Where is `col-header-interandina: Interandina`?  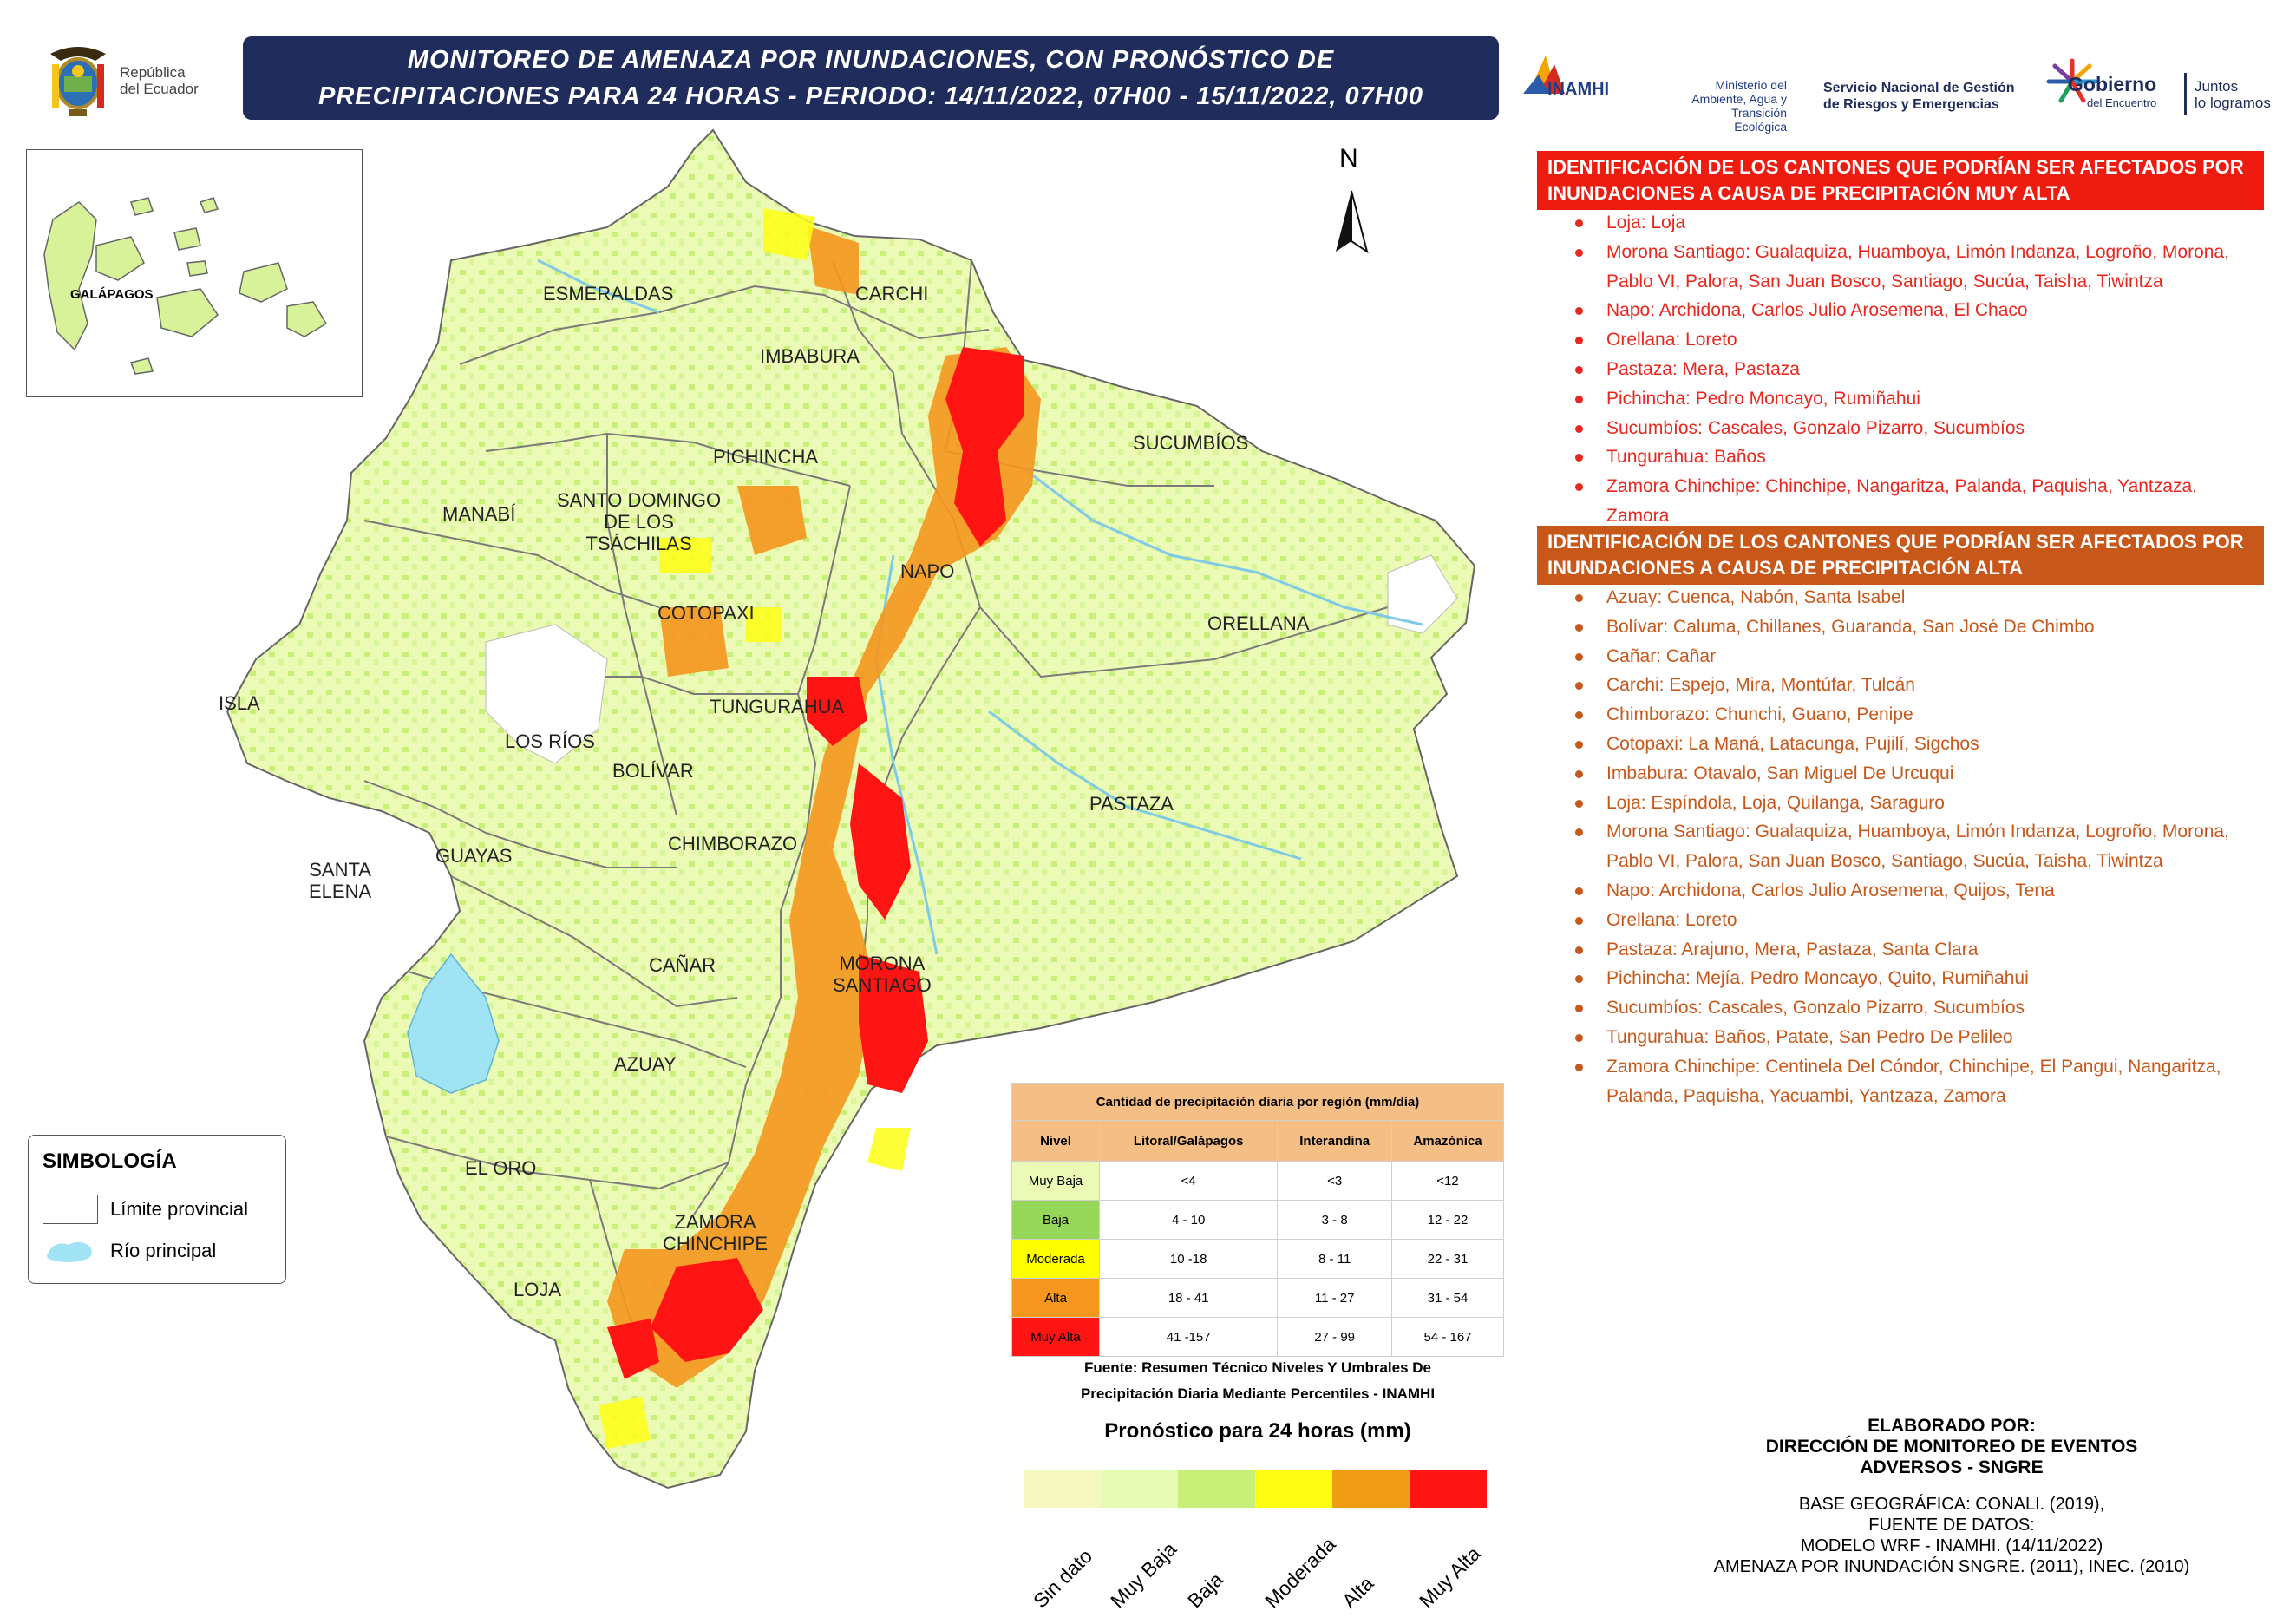 col-header-interandina: Interandina is located at coordinates (1334, 1141).